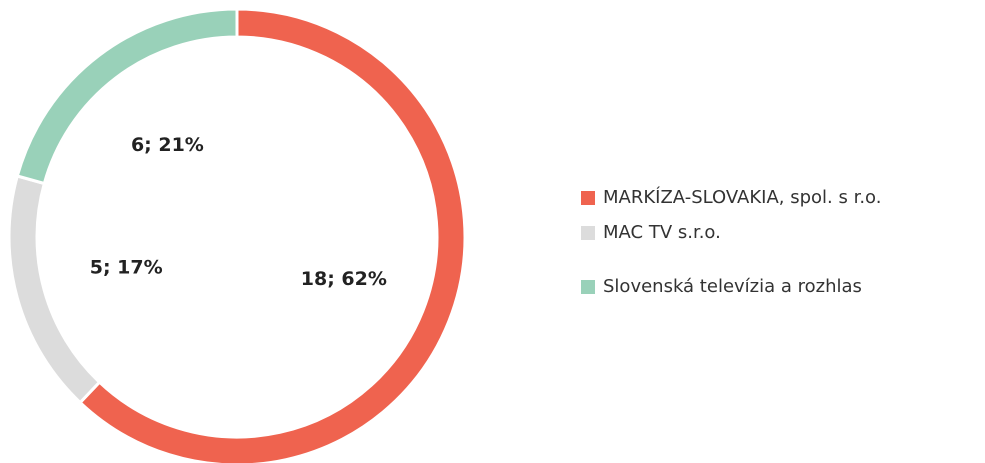  I want to click on legend-label: MAC TV s.r.o., so click(662, 232).